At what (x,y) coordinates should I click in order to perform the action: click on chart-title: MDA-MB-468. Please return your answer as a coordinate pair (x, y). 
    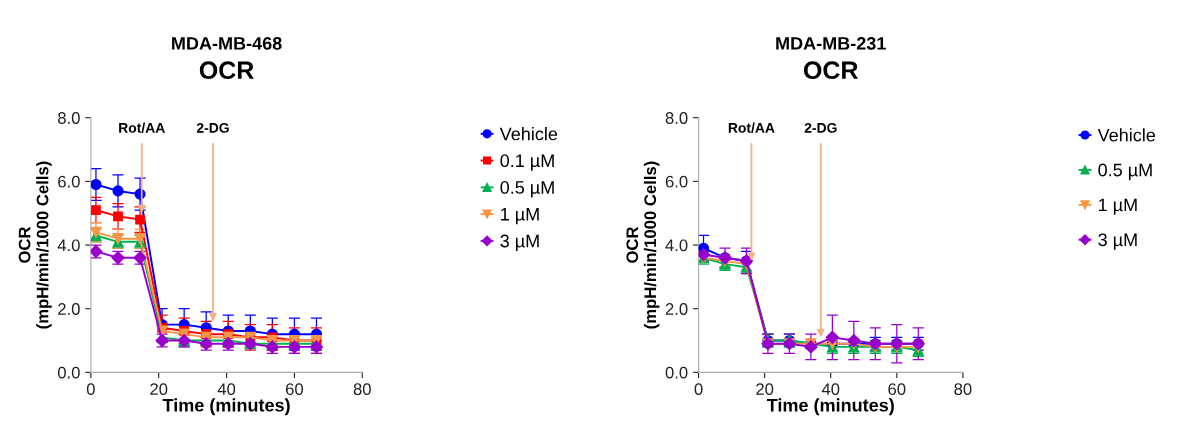
    Looking at the image, I should click on (227, 43).